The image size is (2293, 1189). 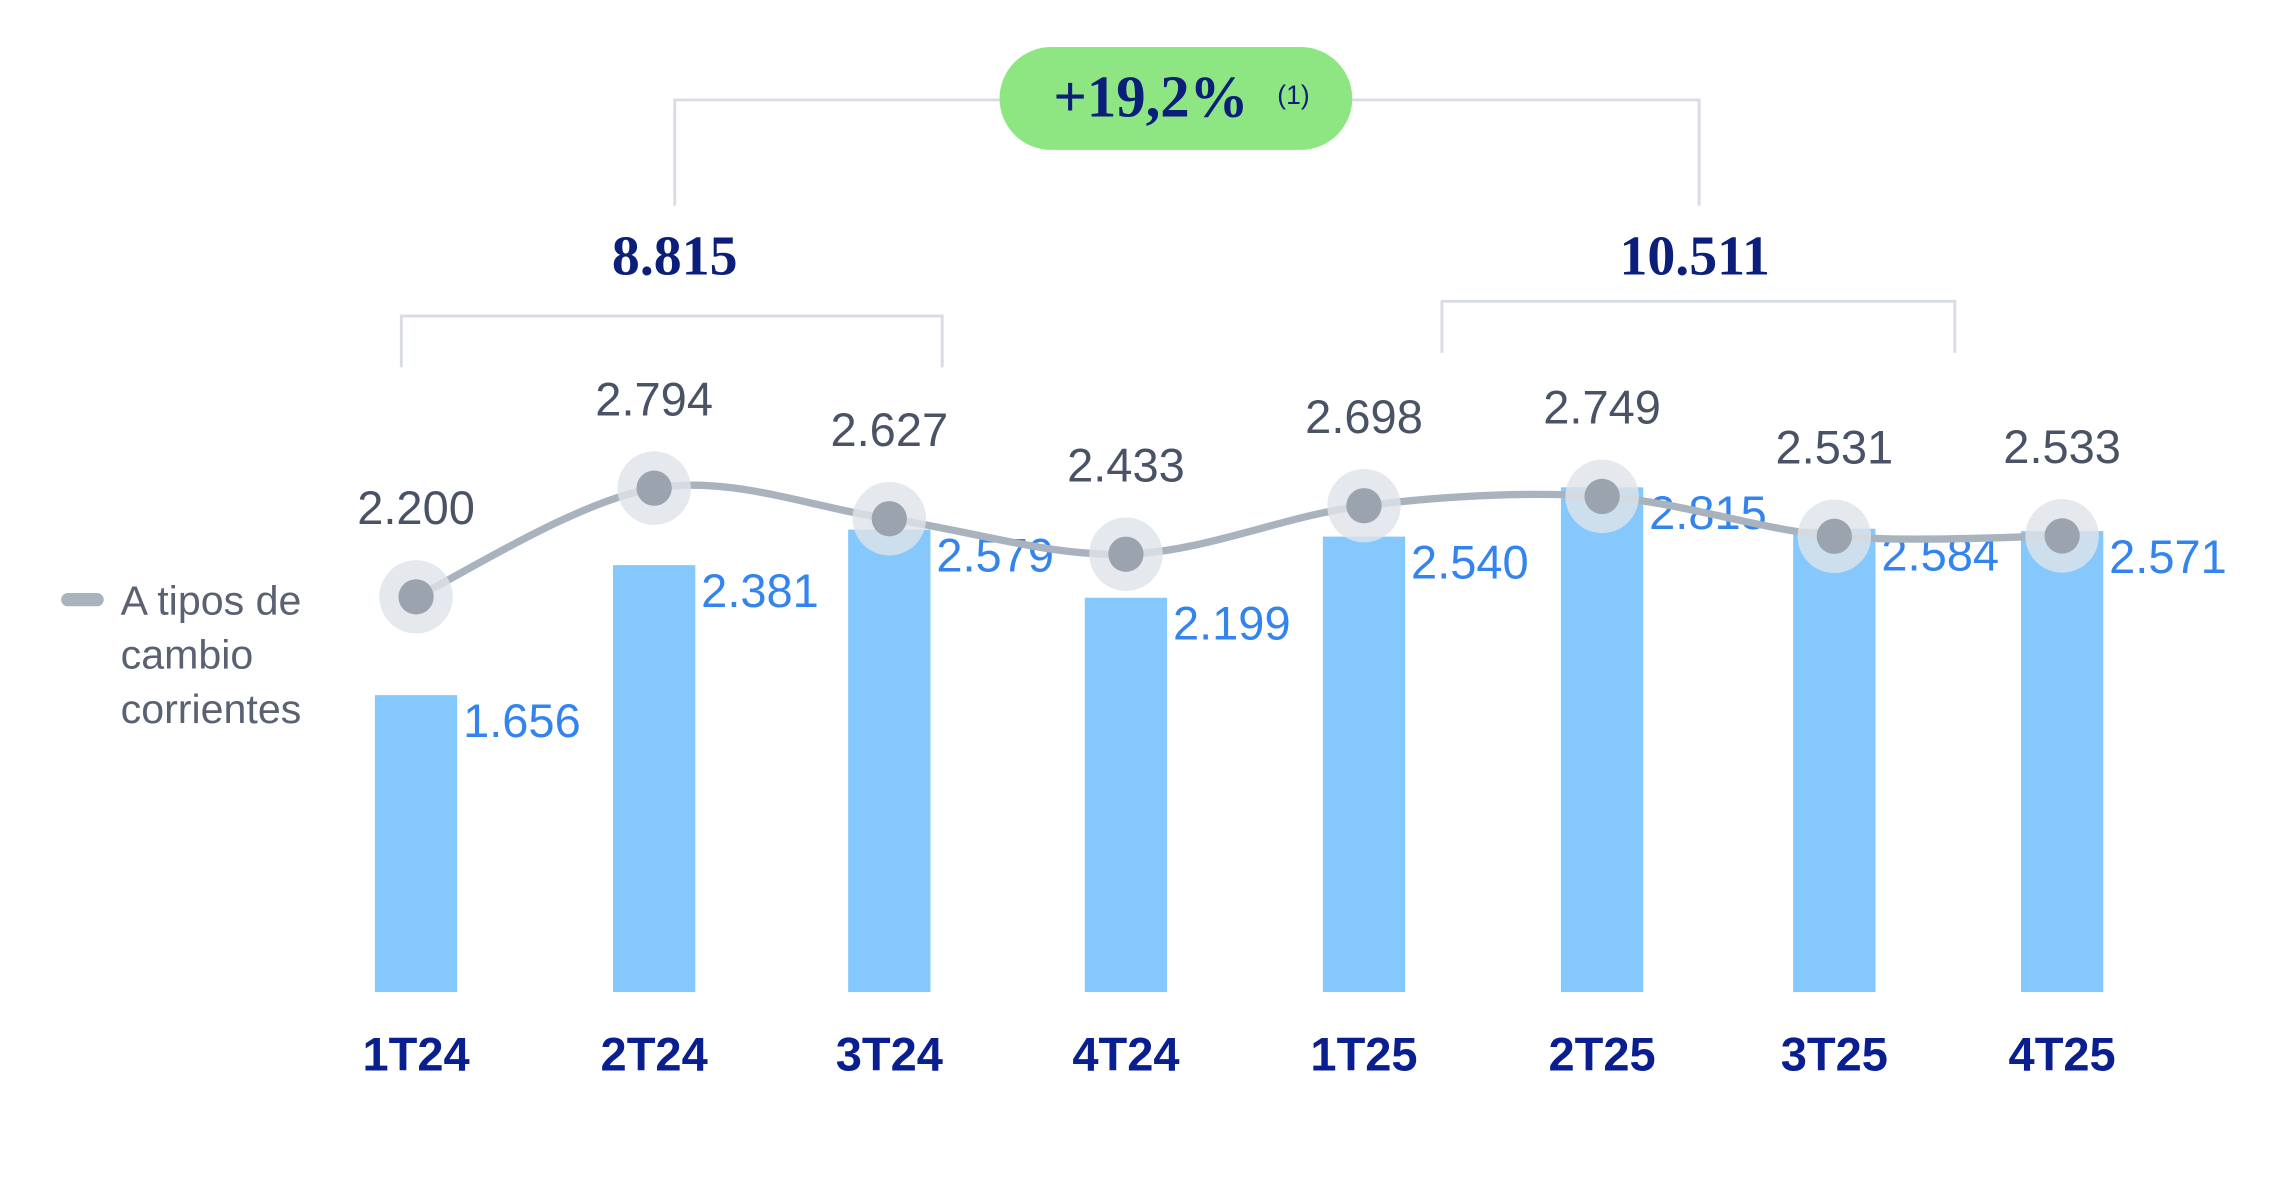 What do you see at coordinates (889, 429) in the screenshot?
I see `point-label: 2.627` at bounding box center [889, 429].